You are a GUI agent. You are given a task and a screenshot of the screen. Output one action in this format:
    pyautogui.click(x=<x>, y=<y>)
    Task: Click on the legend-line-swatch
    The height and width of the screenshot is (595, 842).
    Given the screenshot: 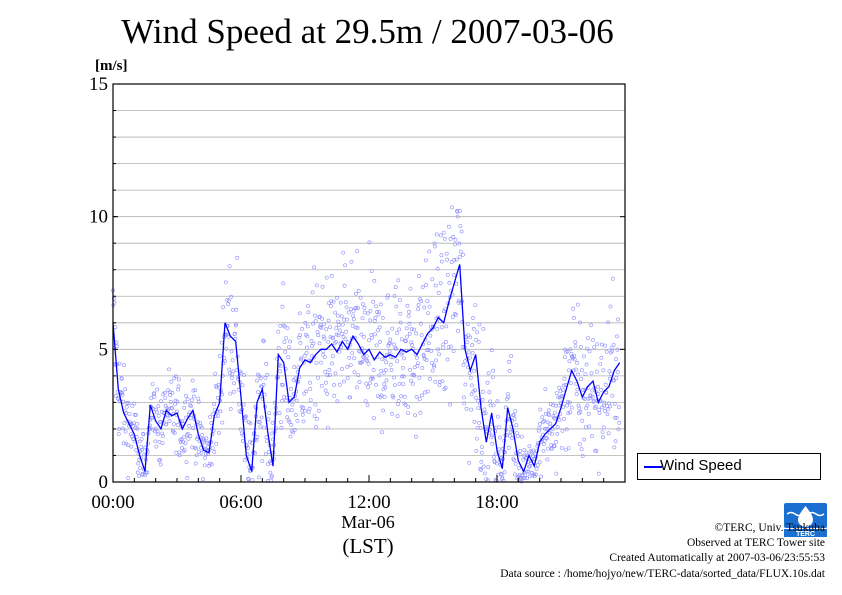 What is the action you would take?
    pyautogui.click(x=653, y=467)
    